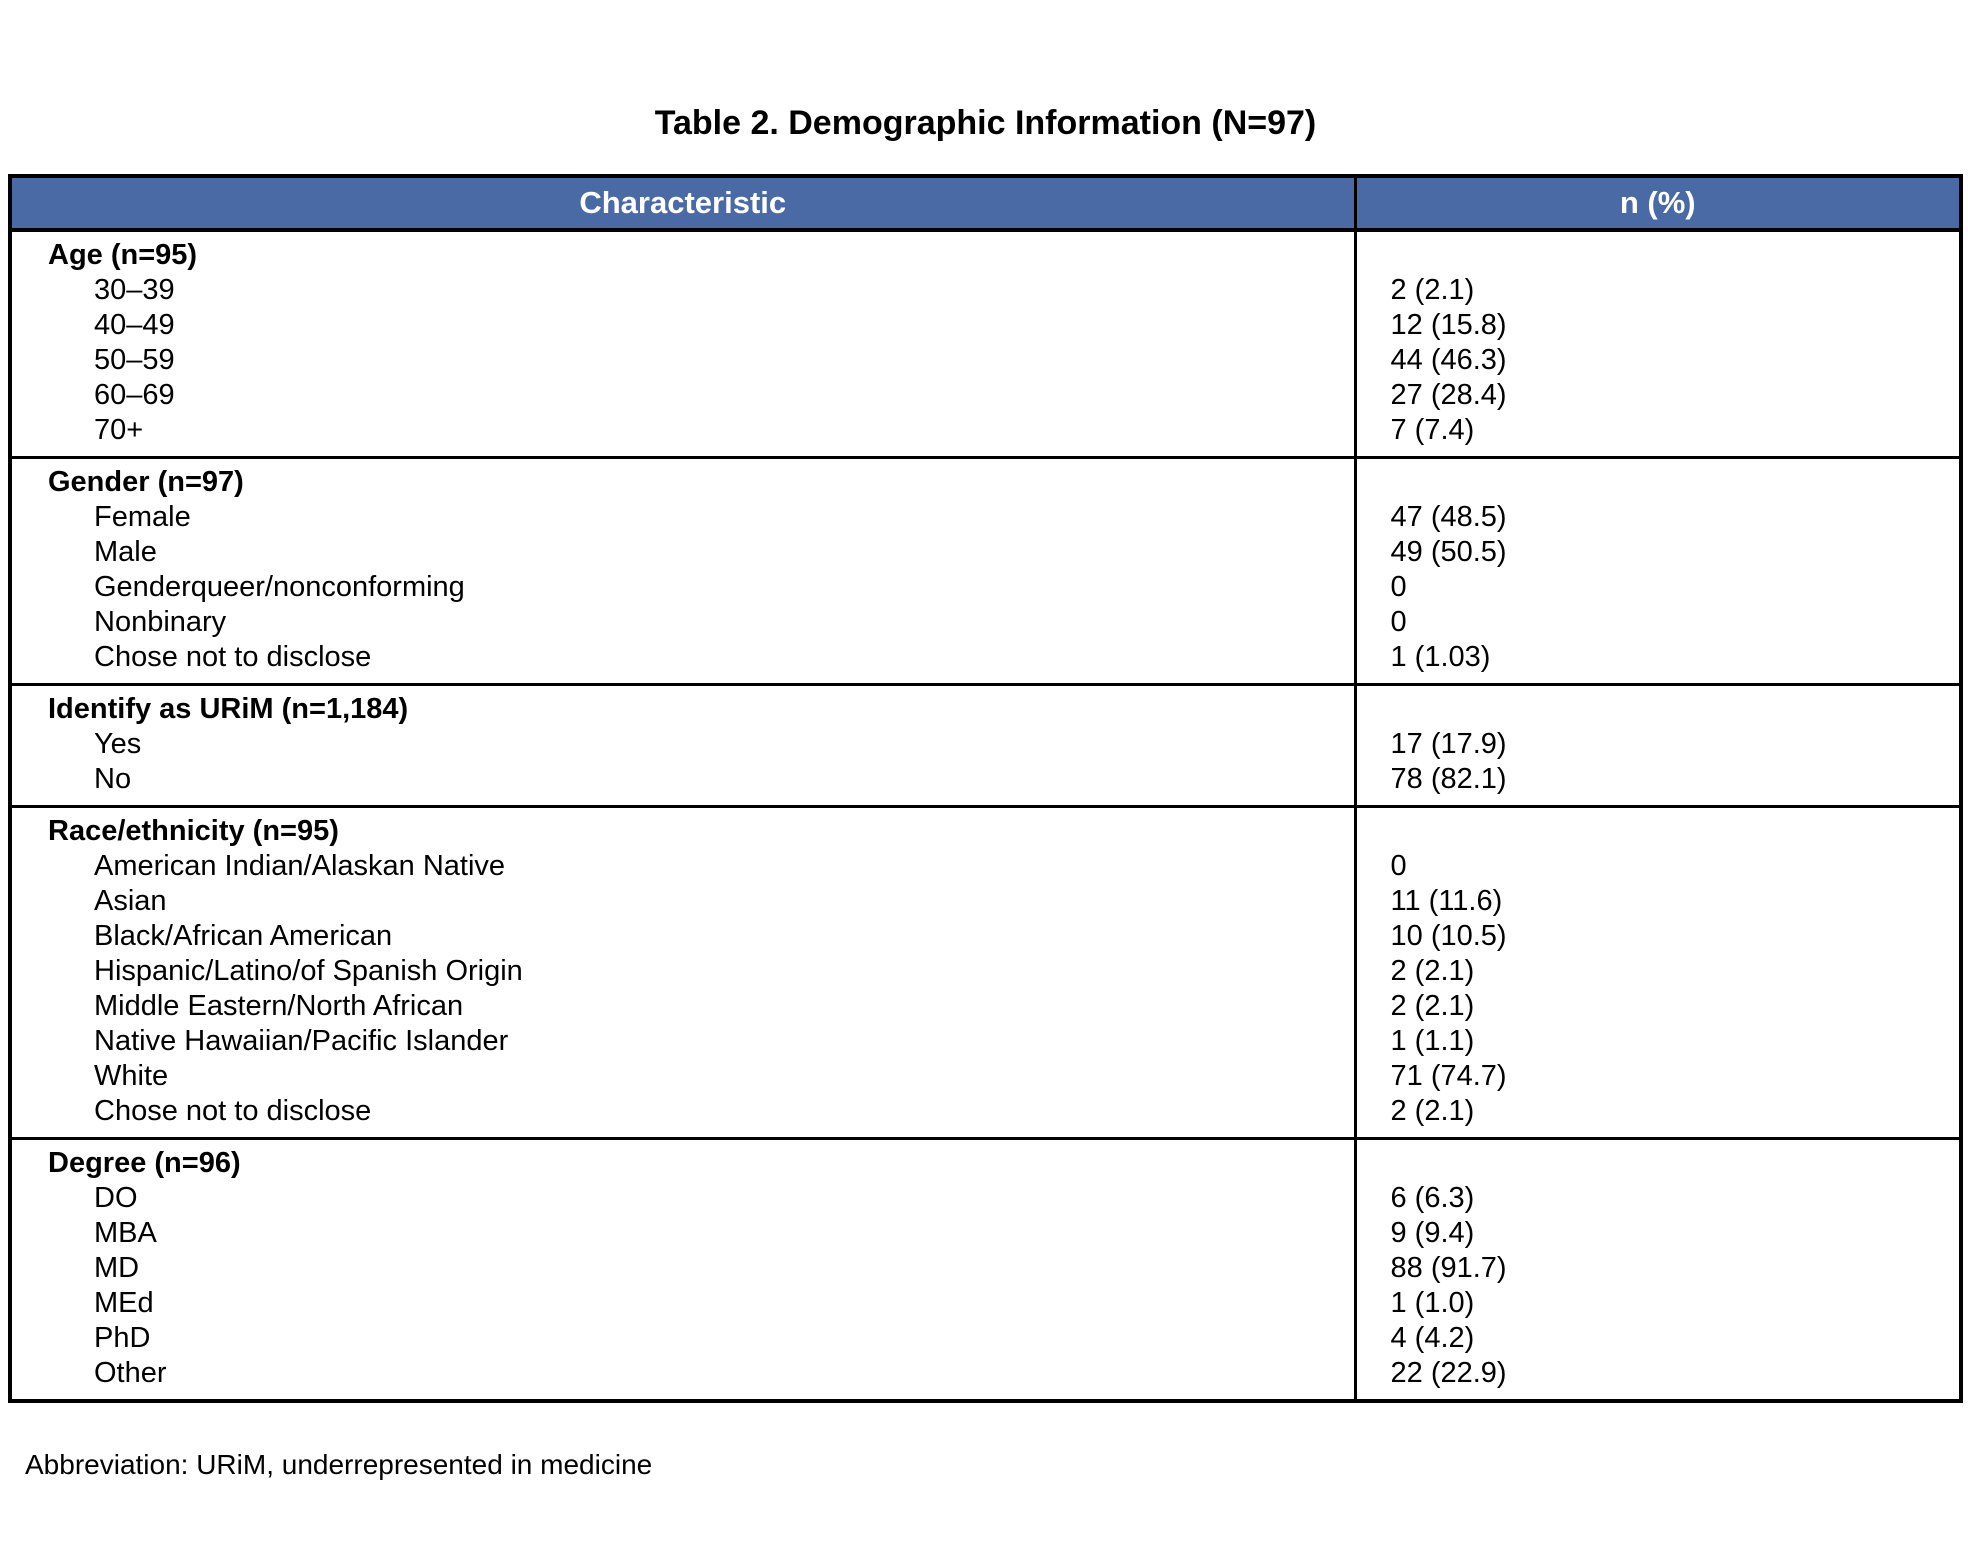  Describe the element at coordinates (113, 779) in the screenshot. I see `row-label: No` at that location.